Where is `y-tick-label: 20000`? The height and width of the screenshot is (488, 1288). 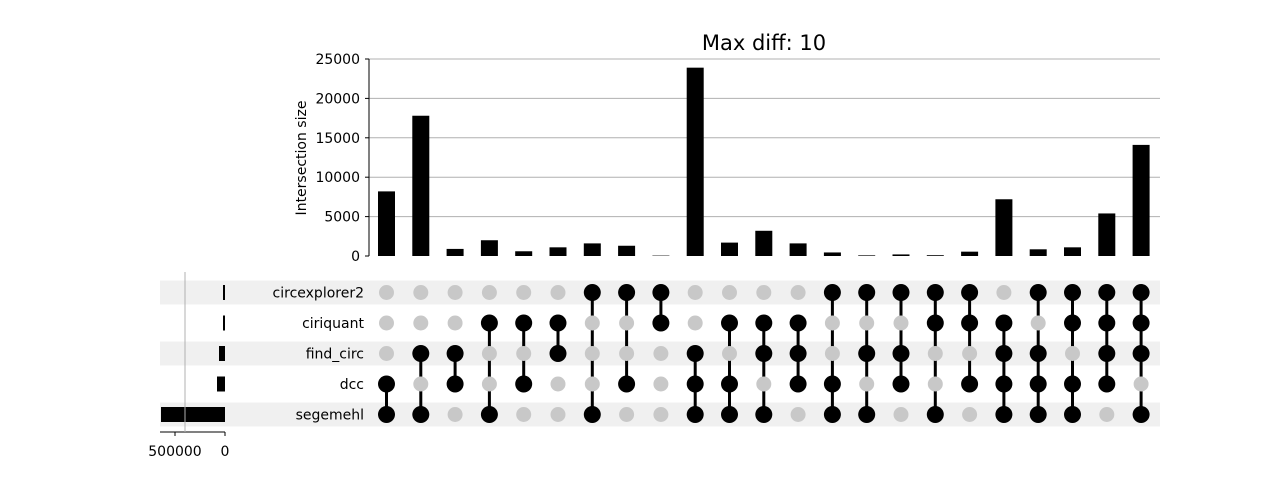 y-tick-label: 20000 is located at coordinates (337, 99).